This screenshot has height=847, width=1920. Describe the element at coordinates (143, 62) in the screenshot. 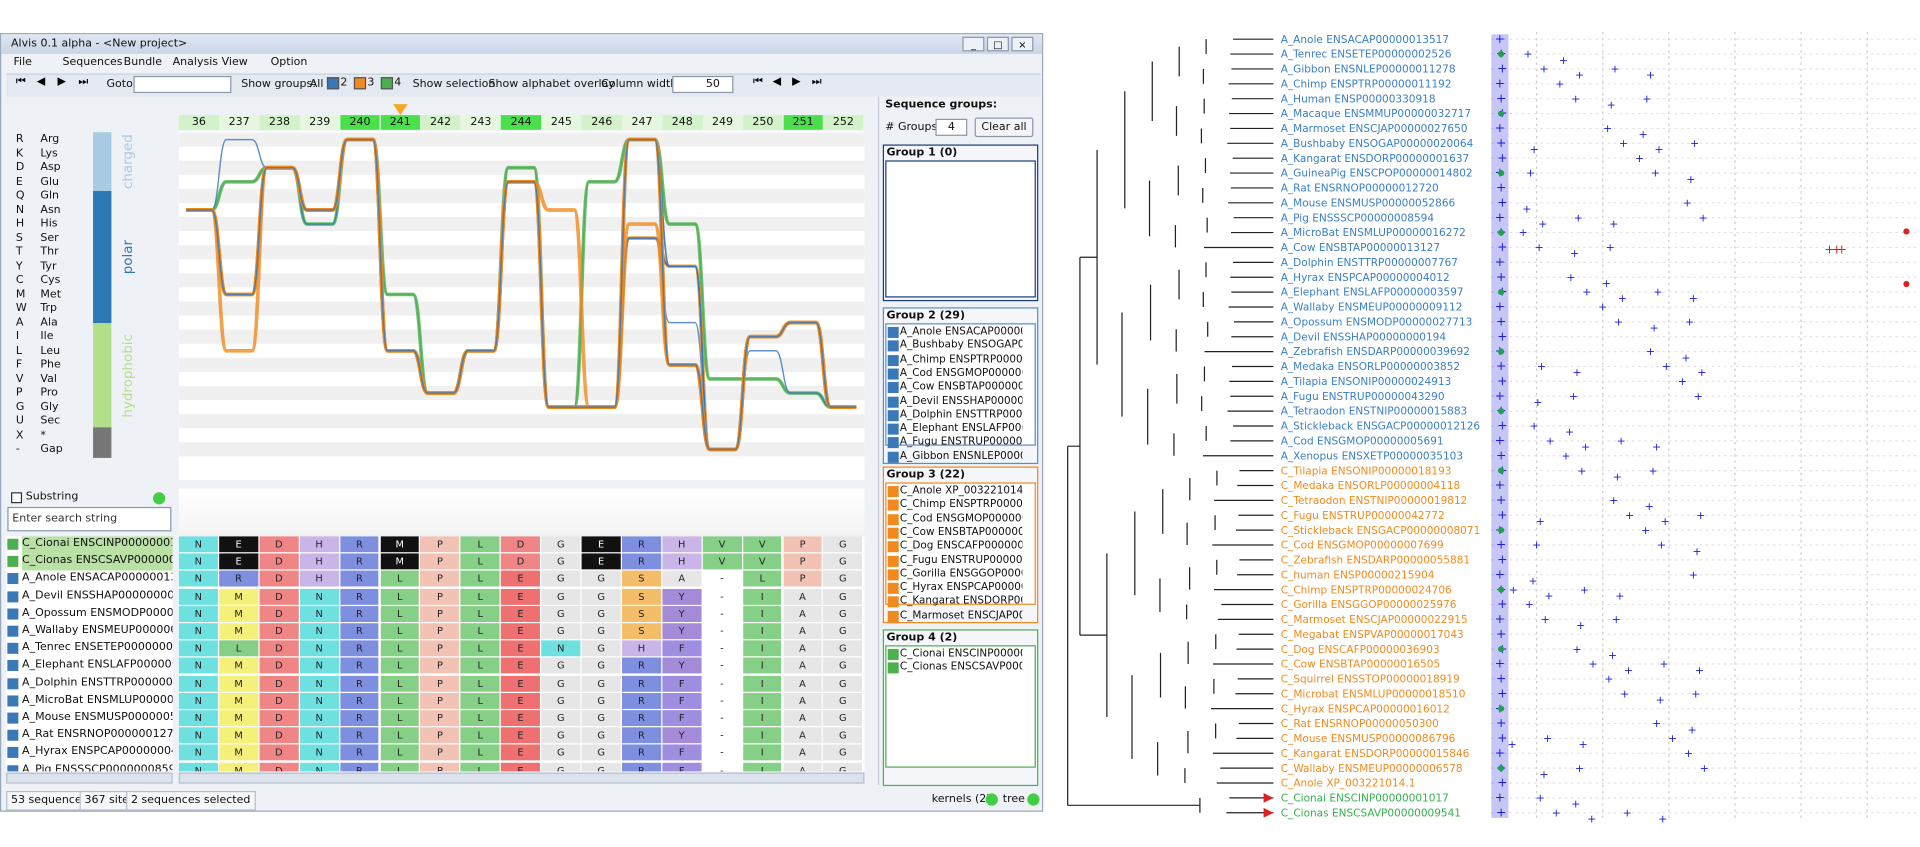

I see `menu-item: Bundle` at that location.